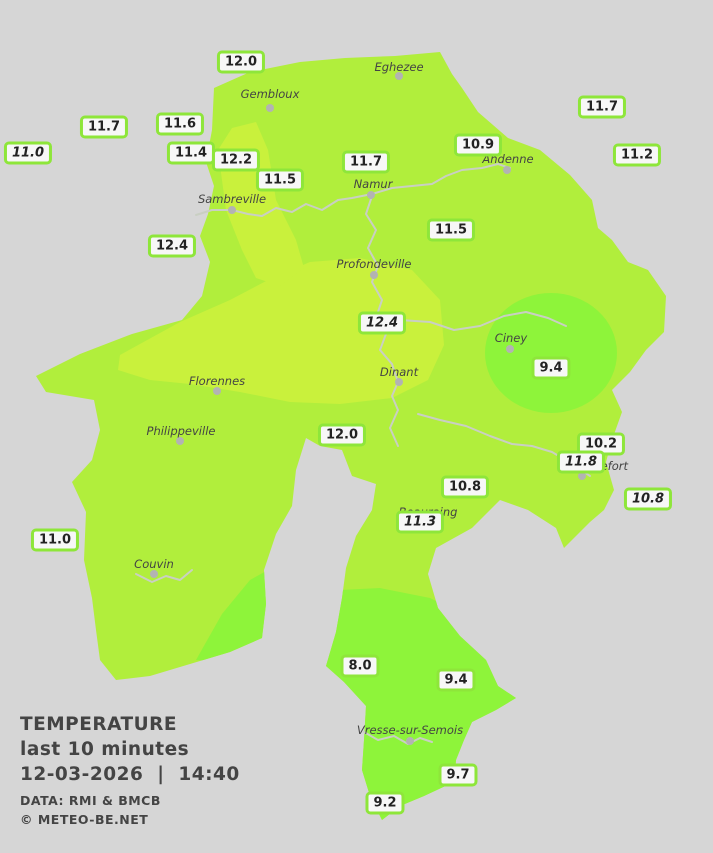 This screenshot has height=853, width=713. Describe the element at coordinates (510, 349) in the screenshot. I see `city-dot-ciney` at that location.